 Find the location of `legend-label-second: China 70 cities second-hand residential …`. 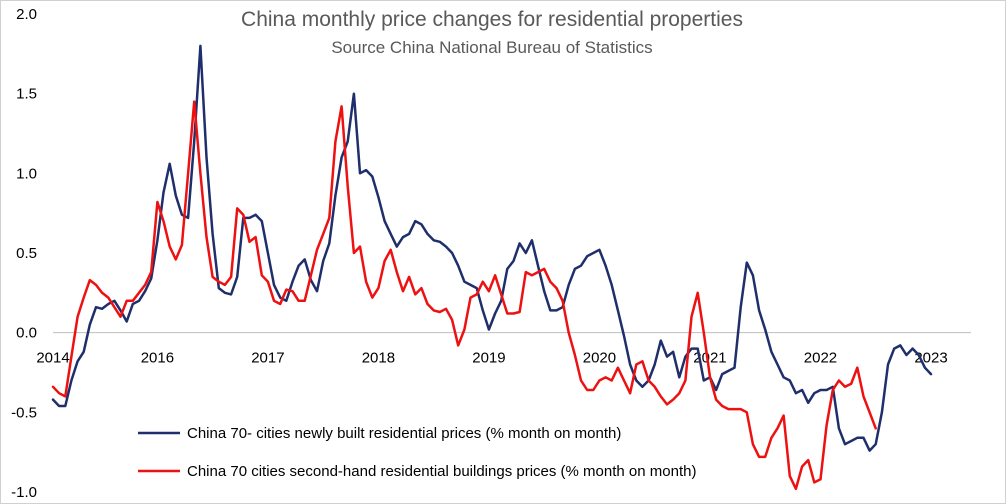

legend-label-second: China 70 cities second-hand residential … is located at coordinates (441, 471).